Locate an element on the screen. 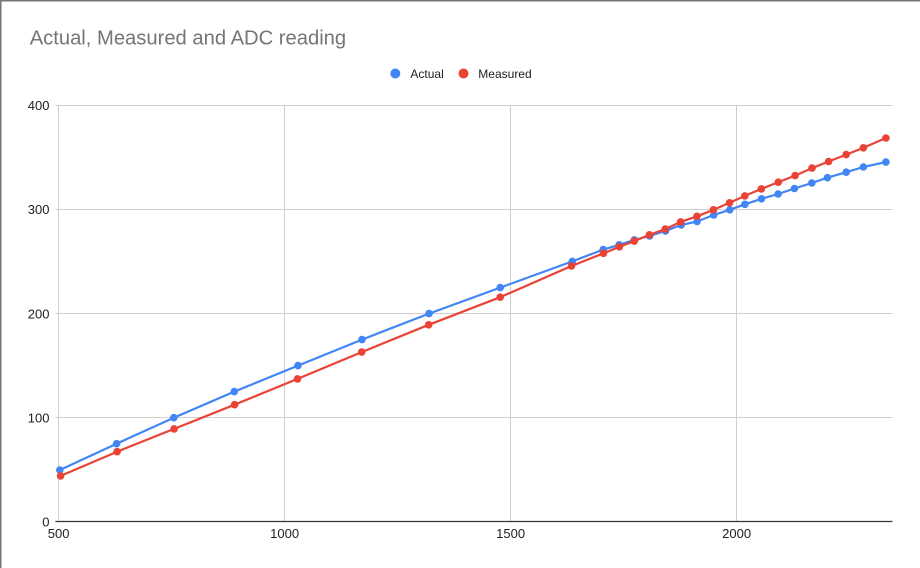 The height and width of the screenshot is (568, 920). svg-text: 300 is located at coordinates (39, 209).